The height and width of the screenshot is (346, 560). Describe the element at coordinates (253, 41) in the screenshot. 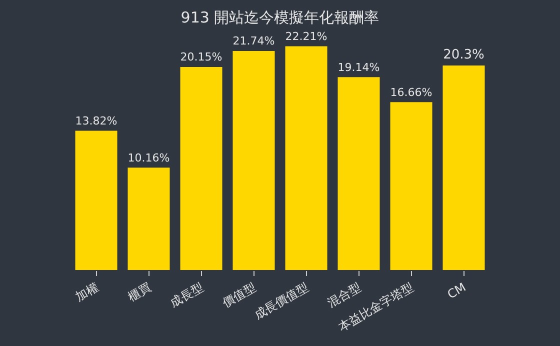

I see `data-label: 21.74%` at that location.